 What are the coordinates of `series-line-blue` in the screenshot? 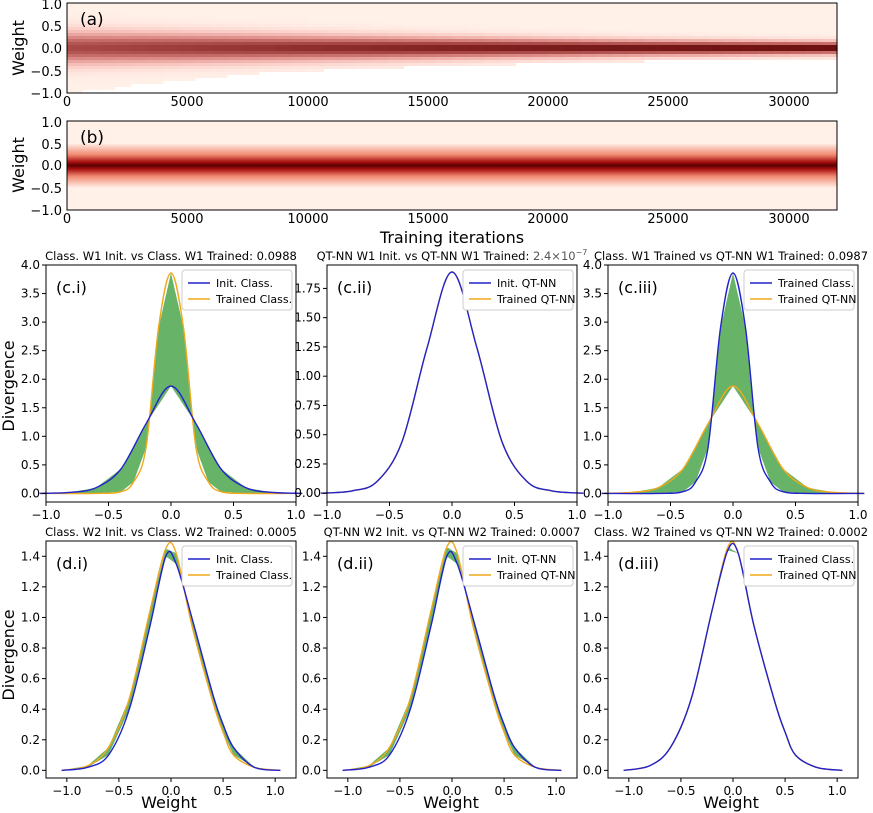 It's located at (171, 440).